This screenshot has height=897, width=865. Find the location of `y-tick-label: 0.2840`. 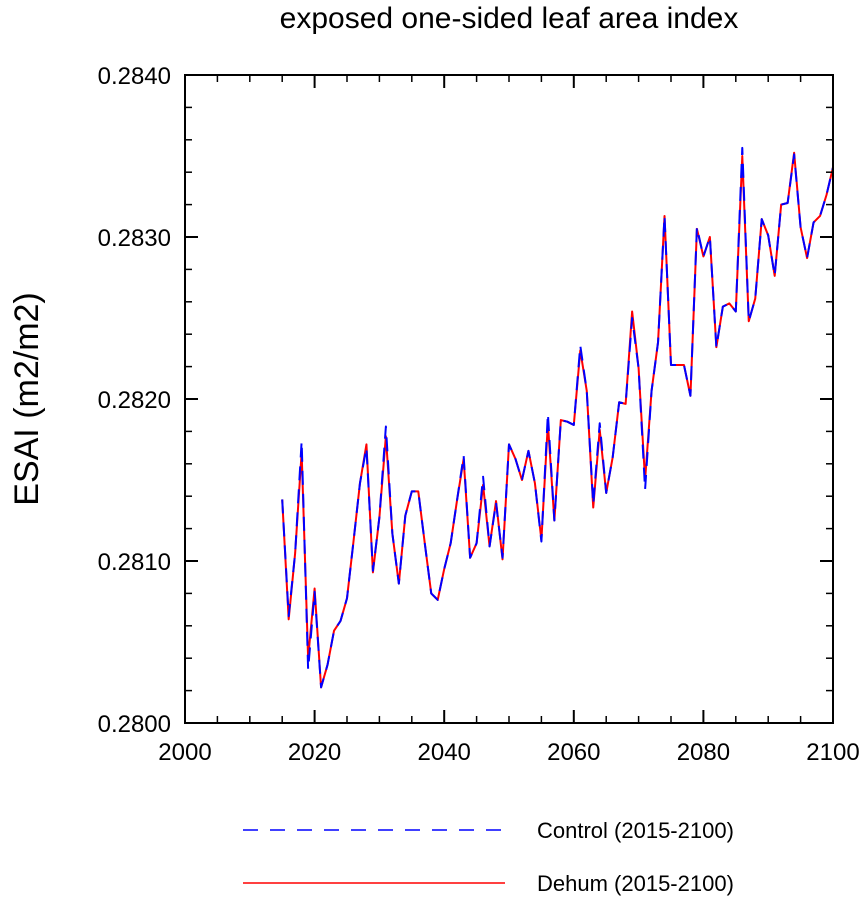

y-tick-label: 0.2840 is located at coordinates (134, 76).